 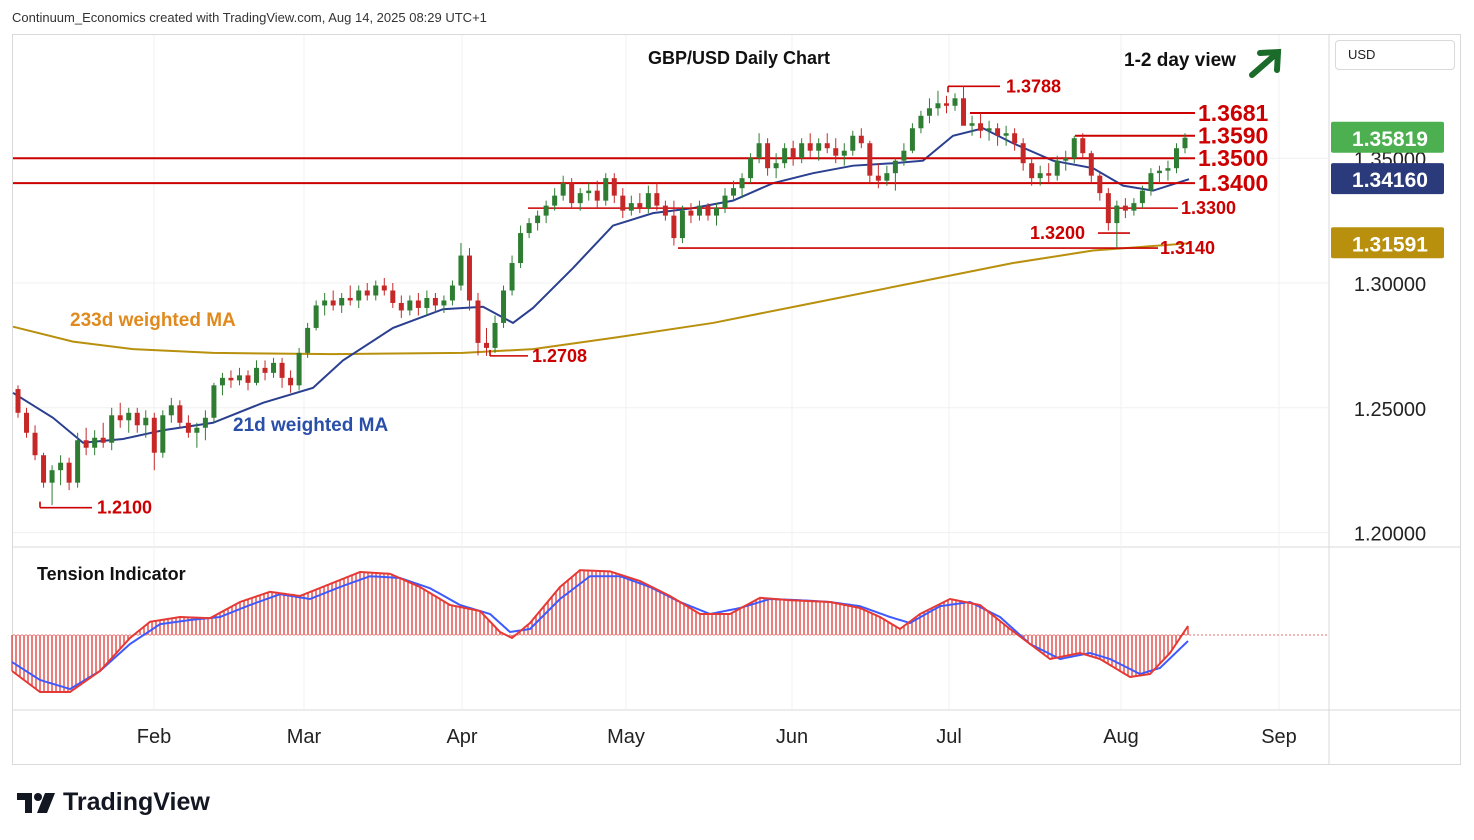 I want to click on level-label: 1.2100, so click(x=124, y=508).